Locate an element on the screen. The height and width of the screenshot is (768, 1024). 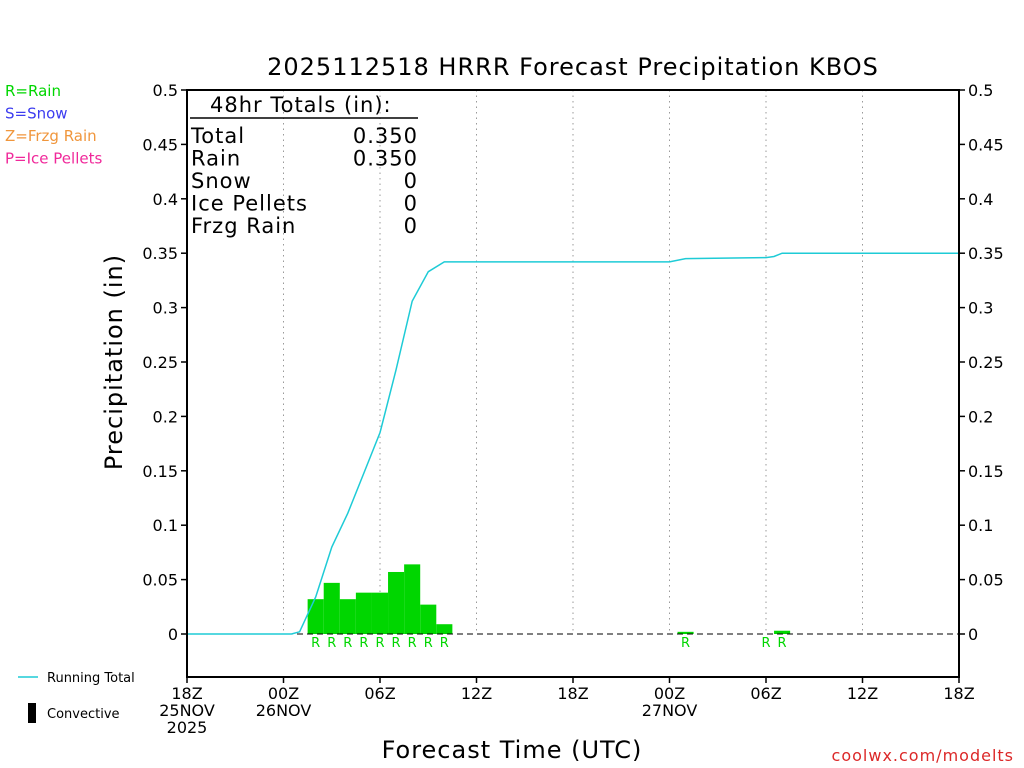
y-tick-label-right: 0.35 is located at coordinates (986, 253).